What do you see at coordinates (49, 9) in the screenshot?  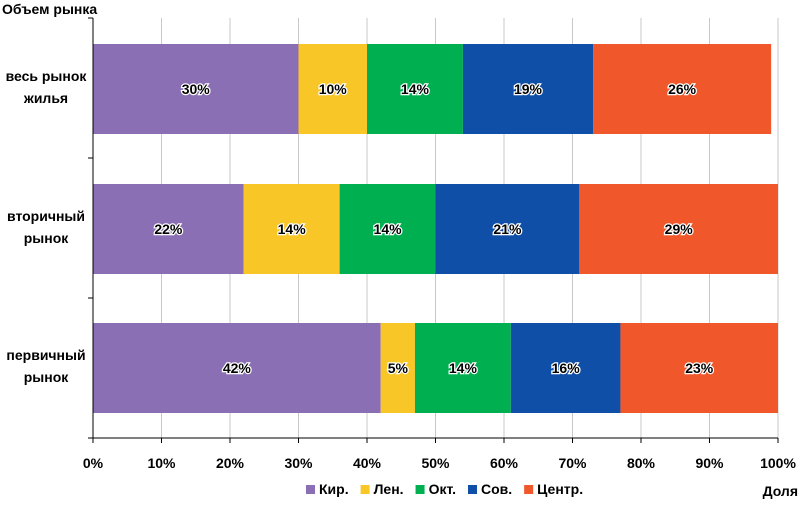 I see `y-axis-title: Объем рынка` at bounding box center [49, 9].